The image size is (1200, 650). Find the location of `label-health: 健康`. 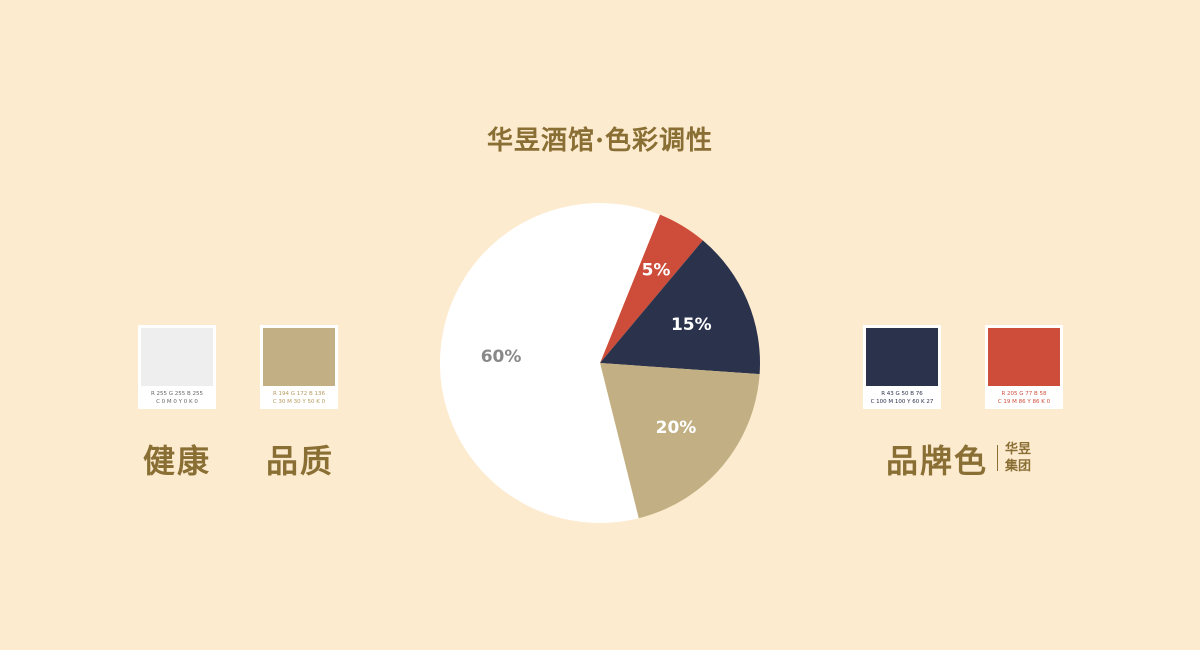

label-health: 健康 is located at coordinates (177, 461).